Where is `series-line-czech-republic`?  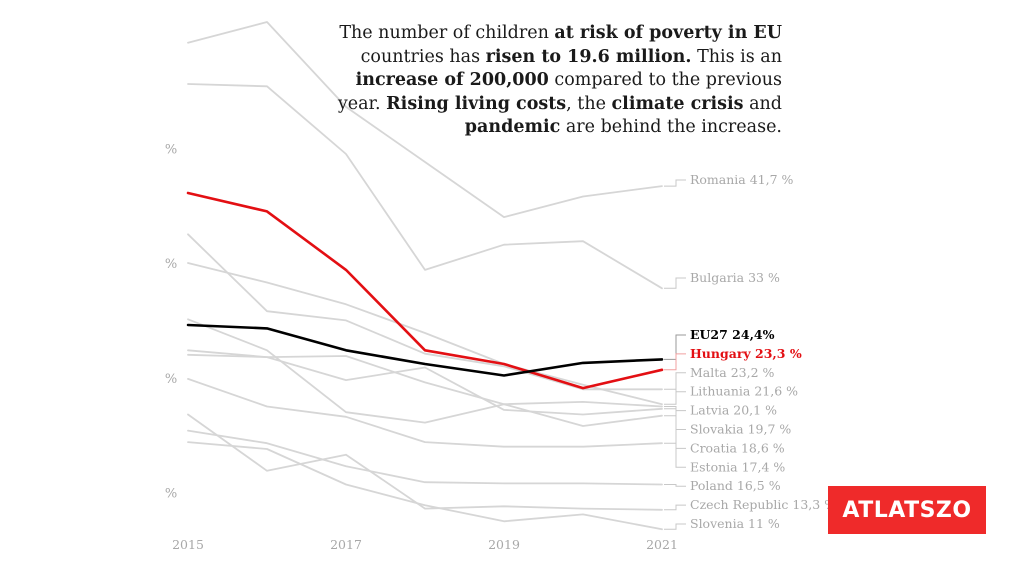
series-line-czech-republic is located at coordinates (425, 462).